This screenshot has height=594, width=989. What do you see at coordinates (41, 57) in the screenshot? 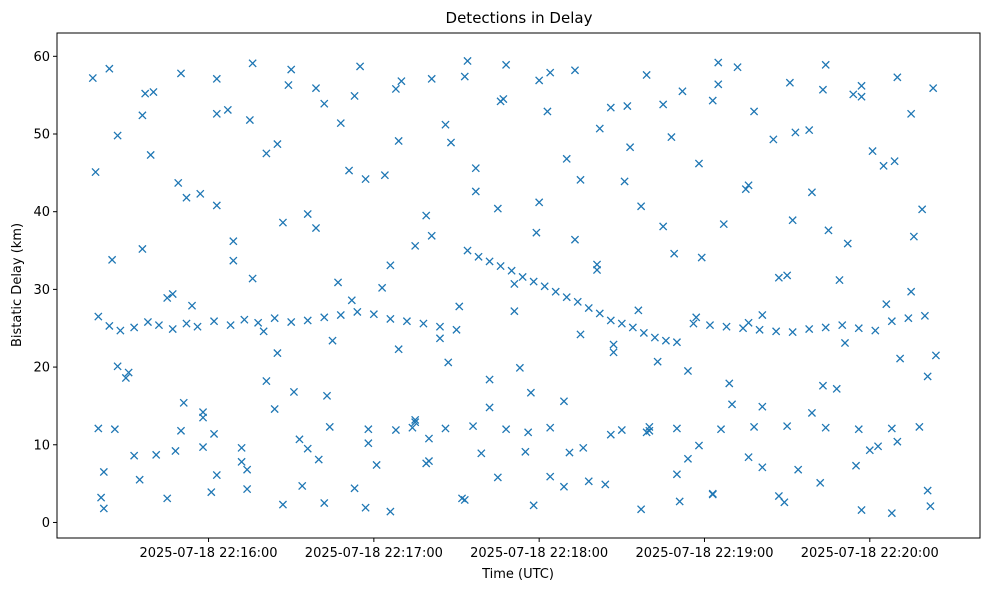
I see `y-tick-label: 60` at bounding box center [41, 57].